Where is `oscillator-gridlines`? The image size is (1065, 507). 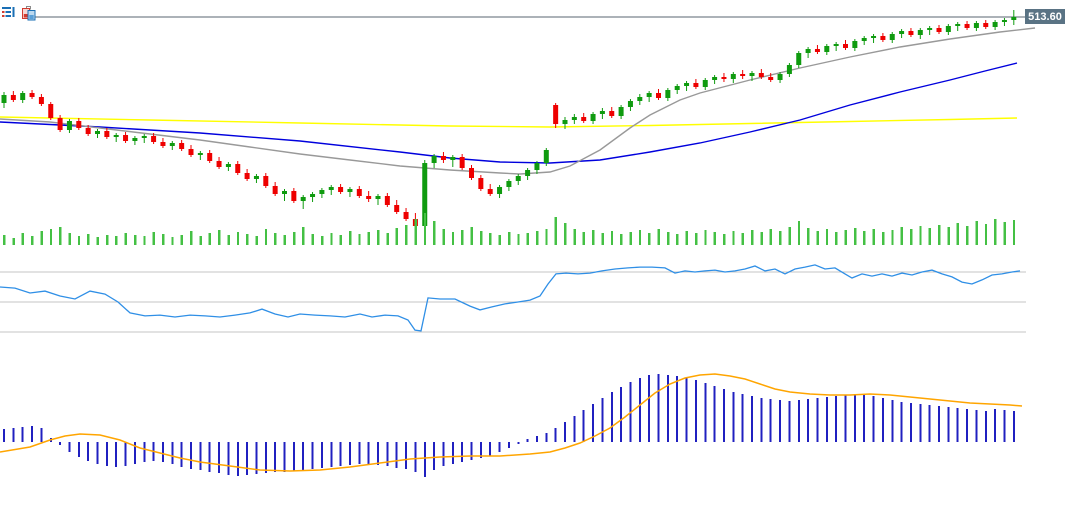
oscillator-gridlines is located at coordinates (513, 302).